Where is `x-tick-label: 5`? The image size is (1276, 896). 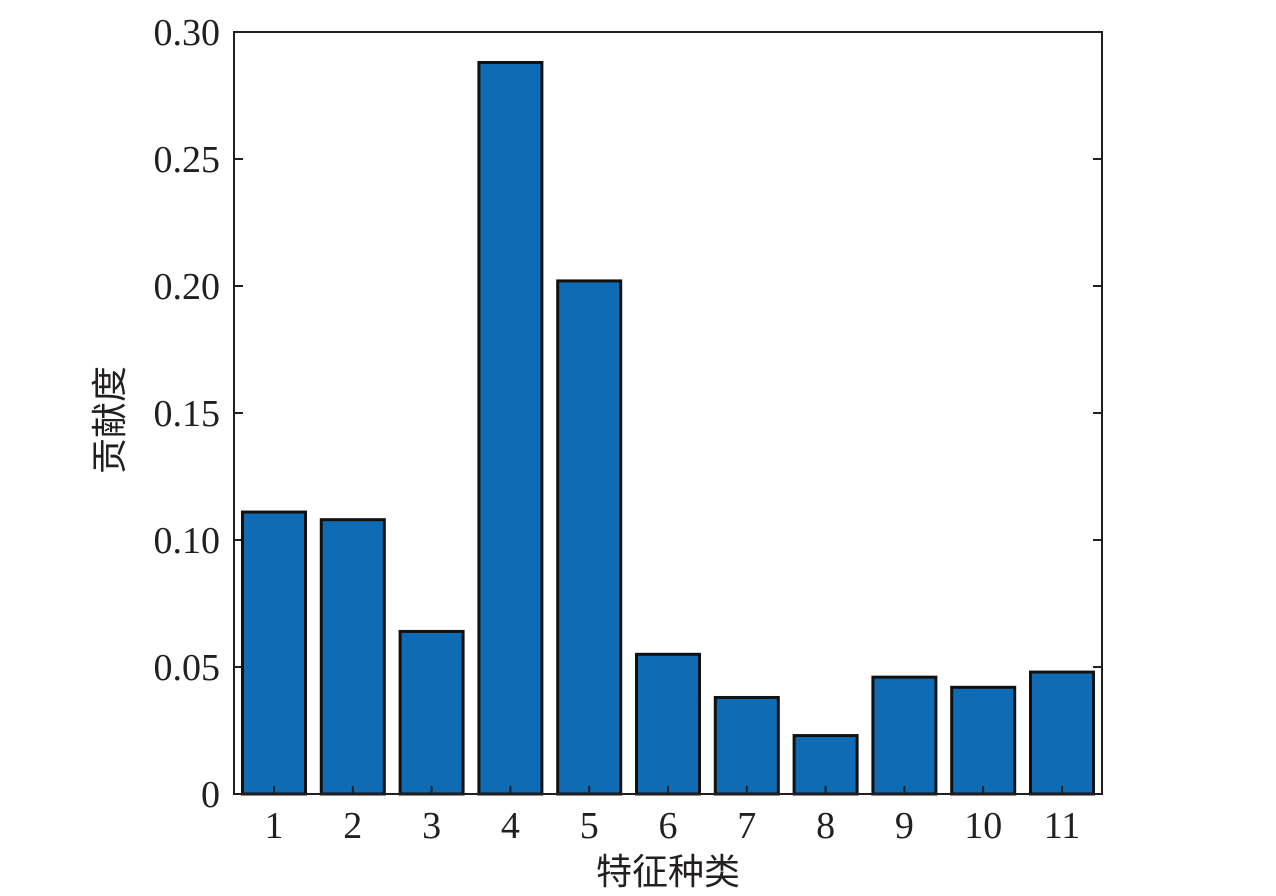 x-tick-label: 5 is located at coordinates (589, 826).